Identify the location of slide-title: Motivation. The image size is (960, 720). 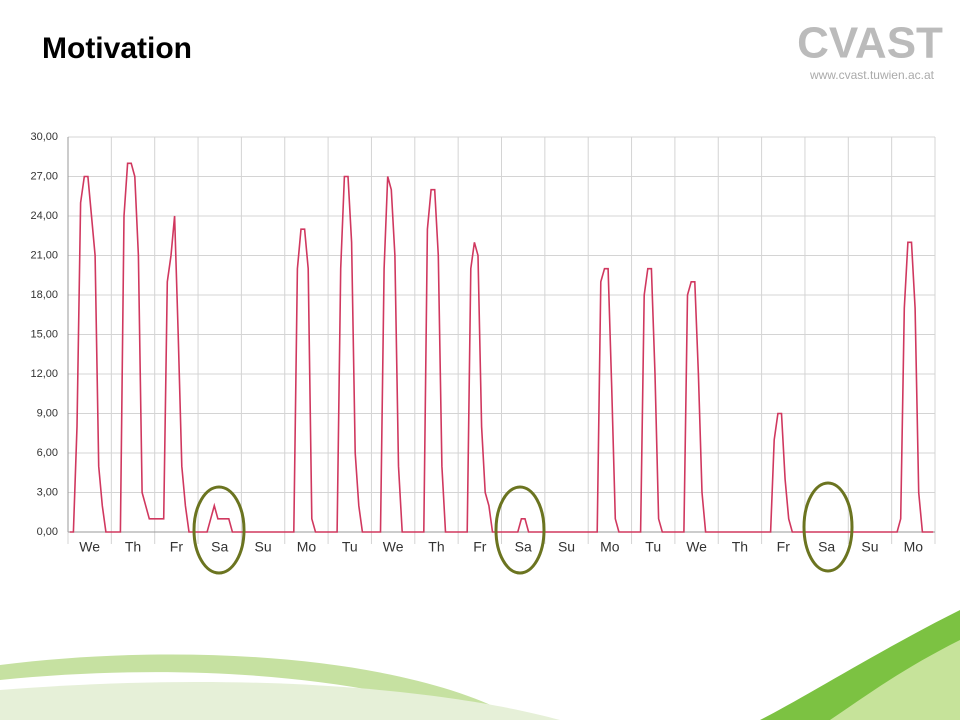
(117, 48).